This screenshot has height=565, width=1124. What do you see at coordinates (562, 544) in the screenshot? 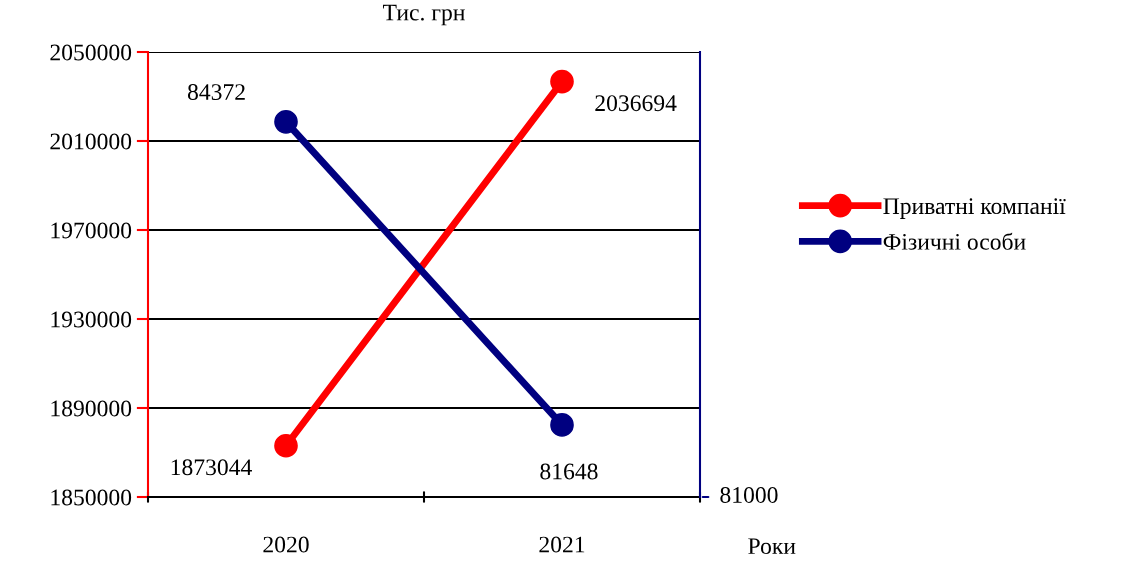
I see `x-tick-label: 2021` at bounding box center [562, 544].